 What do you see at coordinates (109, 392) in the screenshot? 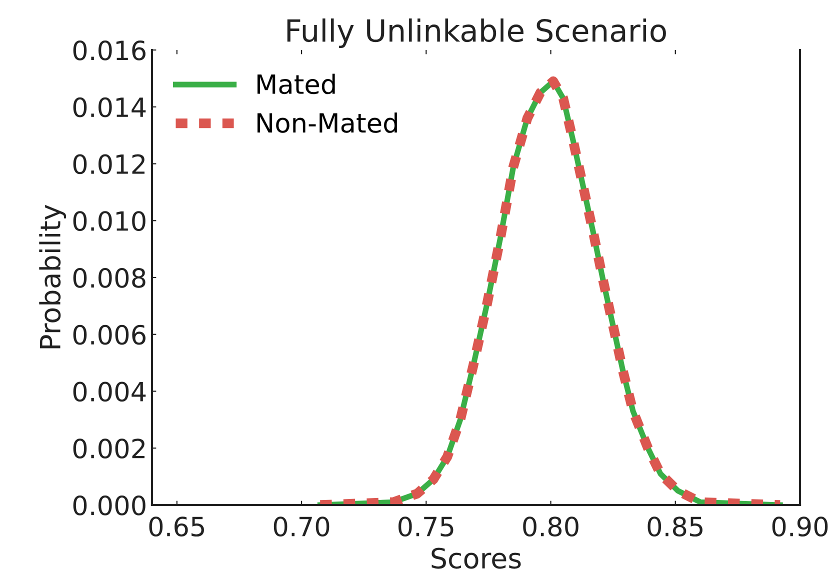
I see `y-tick-label: 0.004` at bounding box center [109, 392].